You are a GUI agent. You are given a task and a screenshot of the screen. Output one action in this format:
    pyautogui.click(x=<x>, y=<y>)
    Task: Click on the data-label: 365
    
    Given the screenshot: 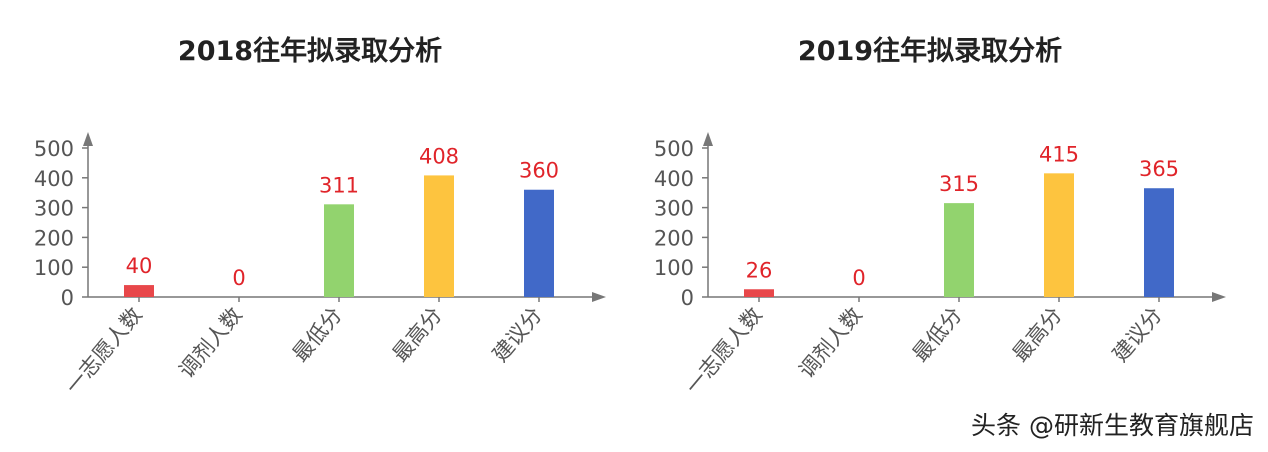 What is the action you would take?
    pyautogui.click(x=1159, y=169)
    